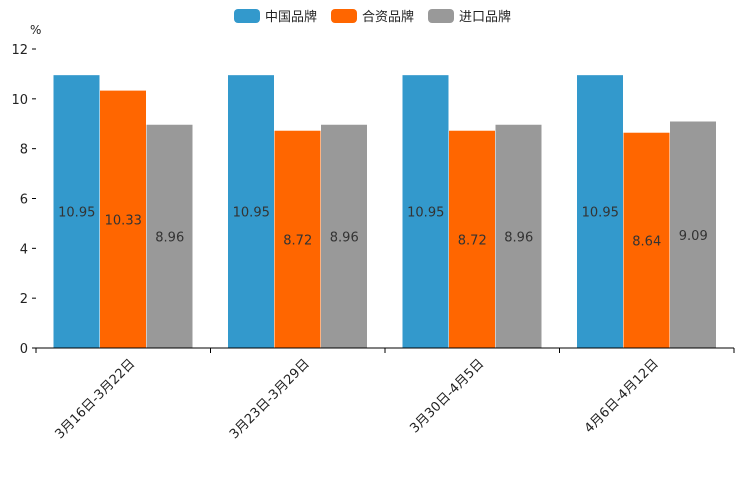  Describe the element at coordinates (270, 399) in the screenshot. I see `x-category-label: 3月23日-3月29日` at that location.